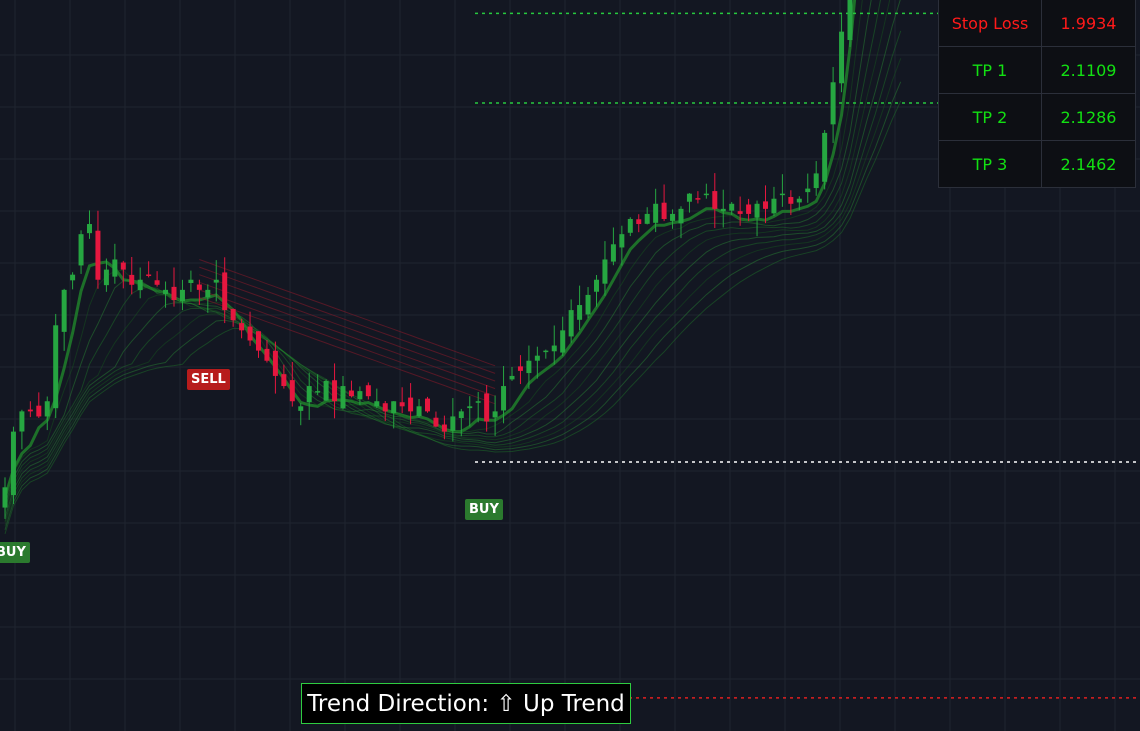 The width and height of the screenshot is (1140, 731). What do you see at coordinates (990, 117) in the screenshot?
I see `level-label: TP 2` at bounding box center [990, 117].